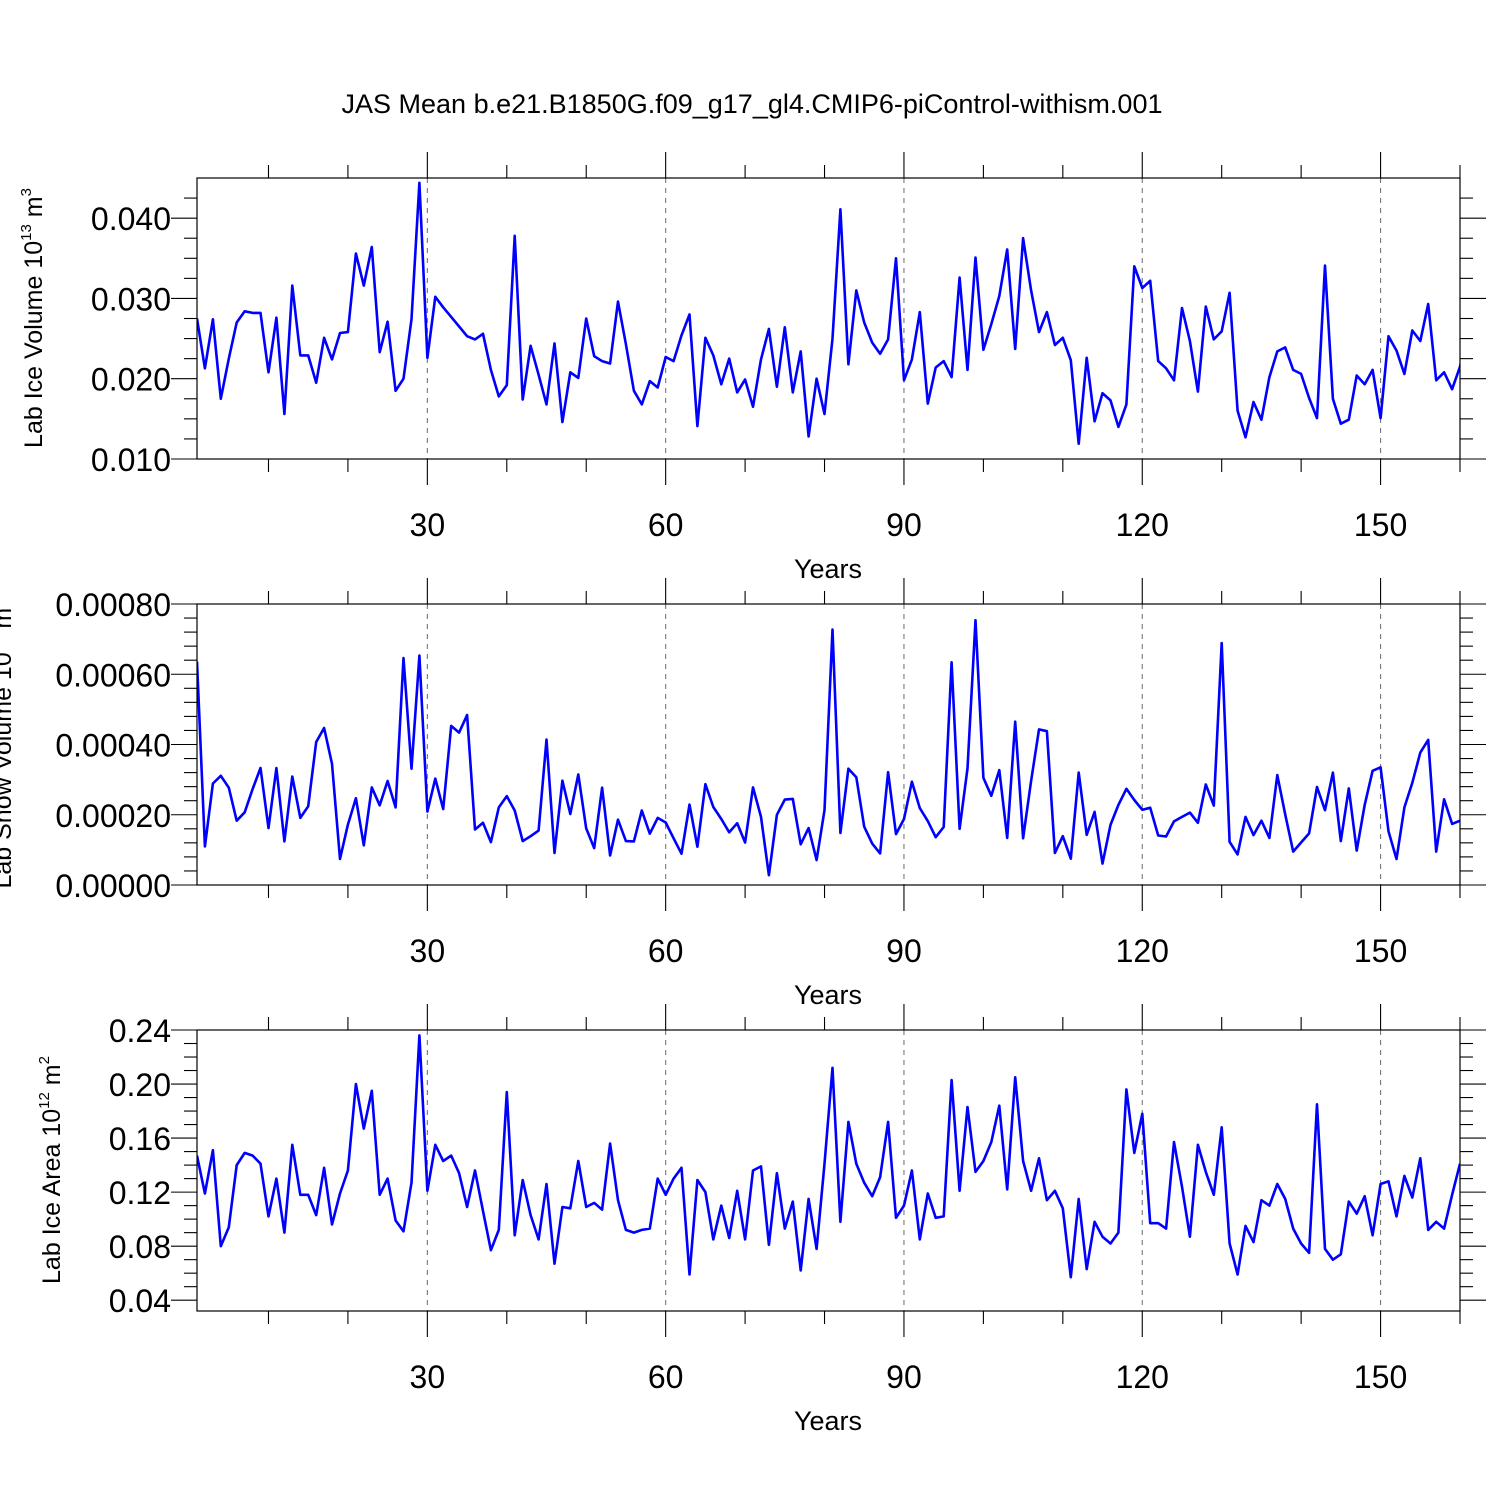  What do you see at coordinates (51, 1170) in the screenshot?
I see `y-axis-title: Lab Ice Area 1012 m2` at bounding box center [51, 1170].